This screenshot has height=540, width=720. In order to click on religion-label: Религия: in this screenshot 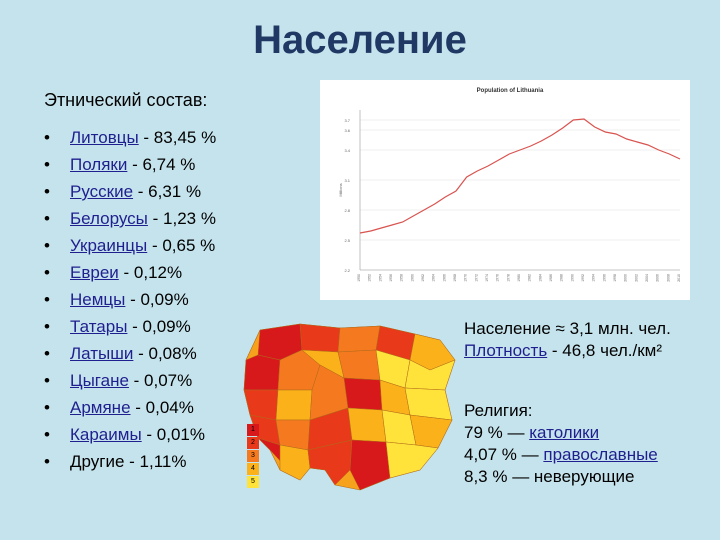, I will do `click(498, 410)`.